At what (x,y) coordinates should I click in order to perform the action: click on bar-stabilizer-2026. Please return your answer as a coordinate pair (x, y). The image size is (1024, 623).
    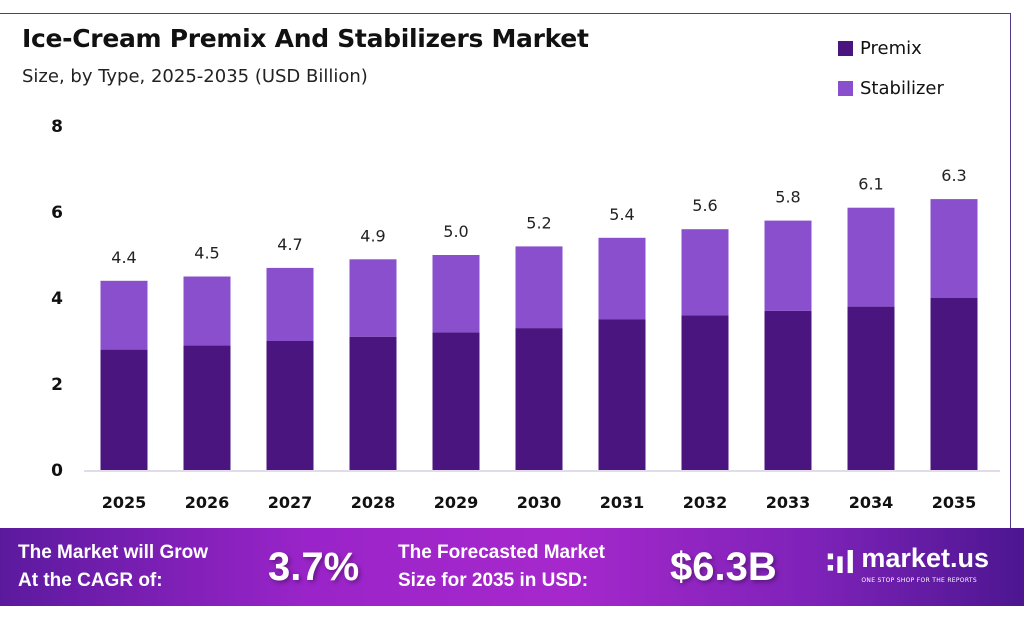
    Looking at the image, I should click on (207, 311).